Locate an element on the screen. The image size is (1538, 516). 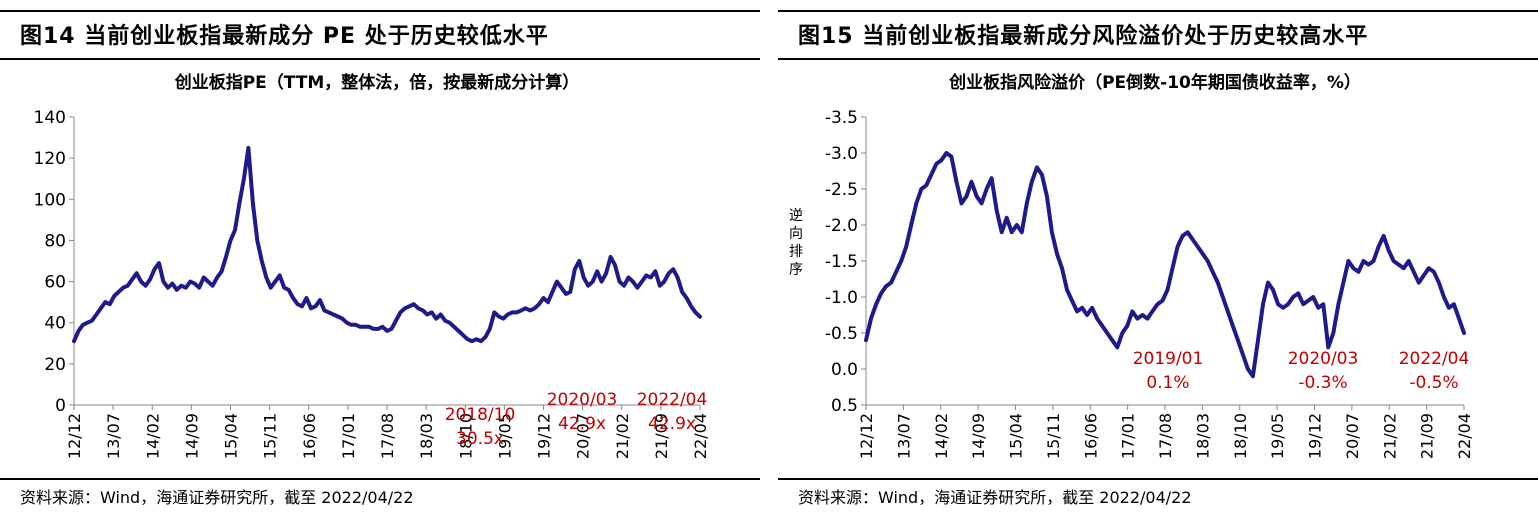
figure-title: 图15 当前创业板指最新成分风险溢价处于历史较高水平 is located at coordinates (1083, 36).